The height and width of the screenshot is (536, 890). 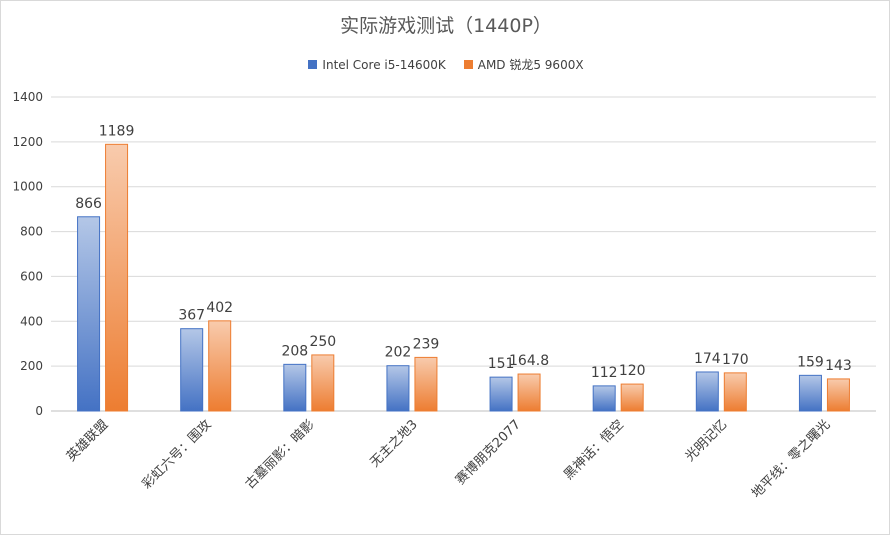 What do you see at coordinates (487, 452) in the screenshot?
I see `x-category-label: 赛博朋克2077` at bounding box center [487, 452].